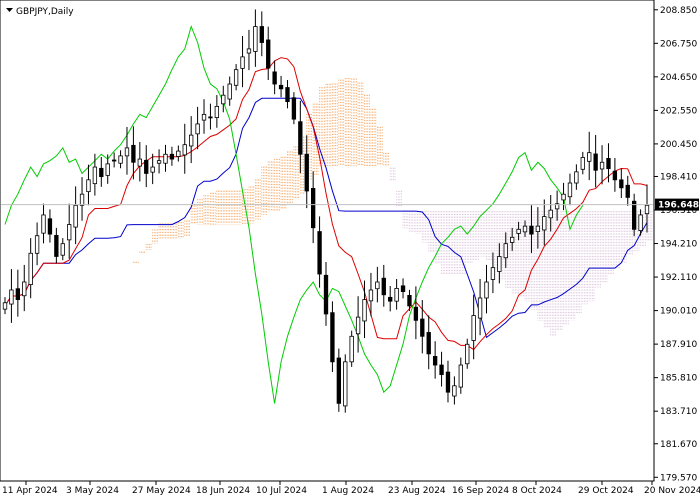  What do you see at coordinates (678, 145) in the screenshot?
I see `y-tick-label: 200.450` at bounding box center [678, 145].